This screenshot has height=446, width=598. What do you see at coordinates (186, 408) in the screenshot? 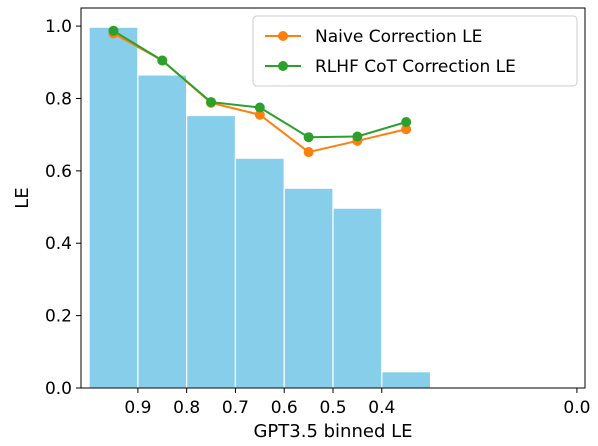
I see `x-tick-label-1: 0.8` at bounding box center [186, 408].